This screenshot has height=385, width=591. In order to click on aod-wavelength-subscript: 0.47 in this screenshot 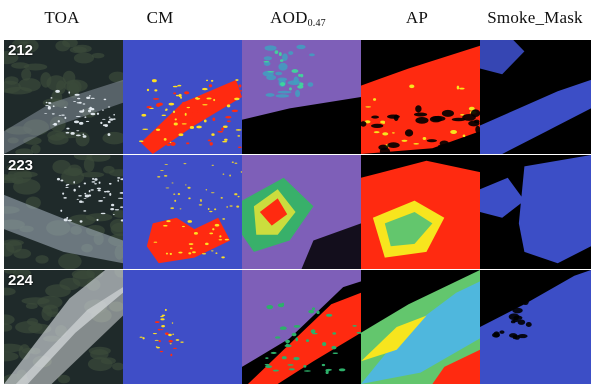, I will do `click(316, 23)`.